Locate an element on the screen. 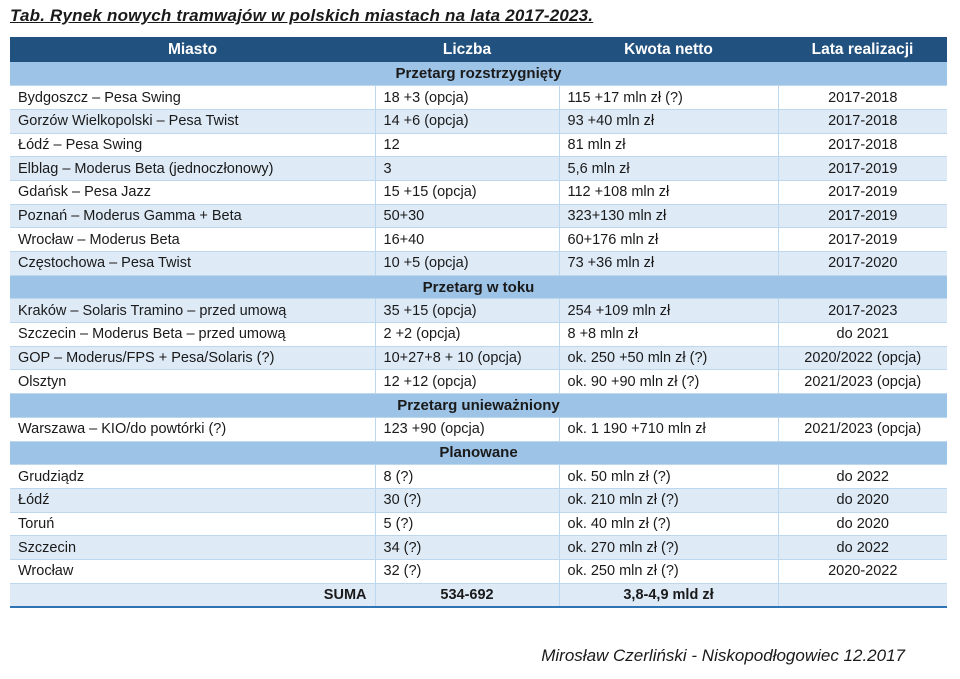 This screenshot has height=679, width=960. amount-cell: ok. 50 mln zł (?) is located at coordinates (668, 476).